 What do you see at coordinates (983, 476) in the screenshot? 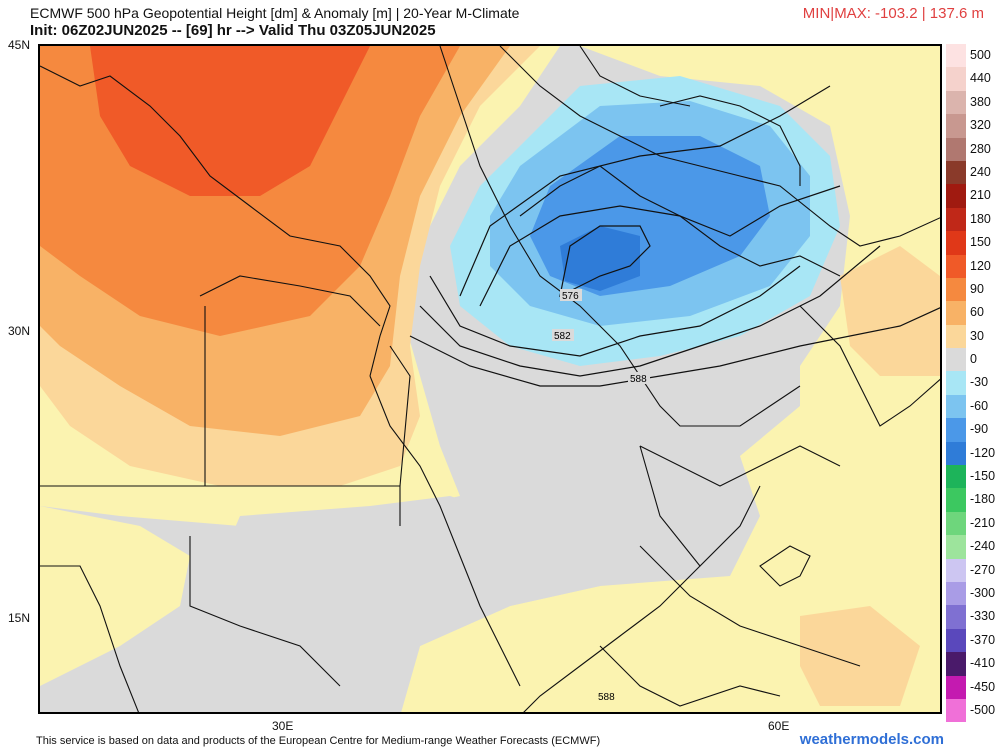
I see `color-scale-label: -150` at bounding box center [983, 476].